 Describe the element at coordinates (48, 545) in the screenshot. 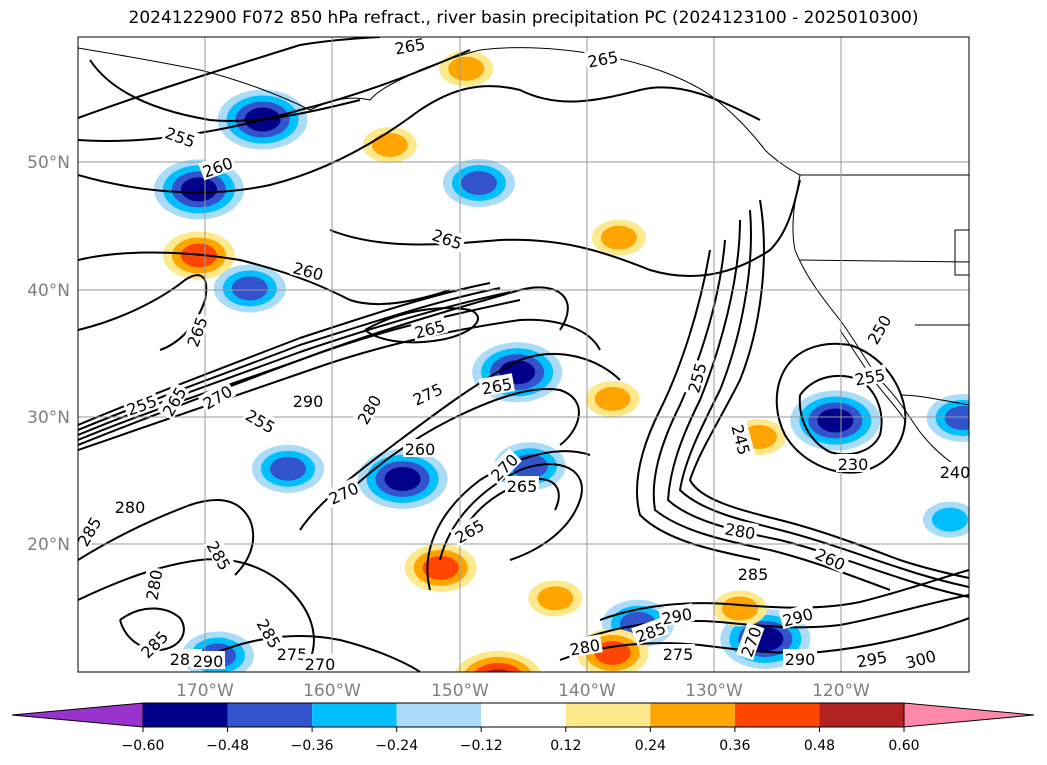

I see `latitude-label: 20°N` at that location.